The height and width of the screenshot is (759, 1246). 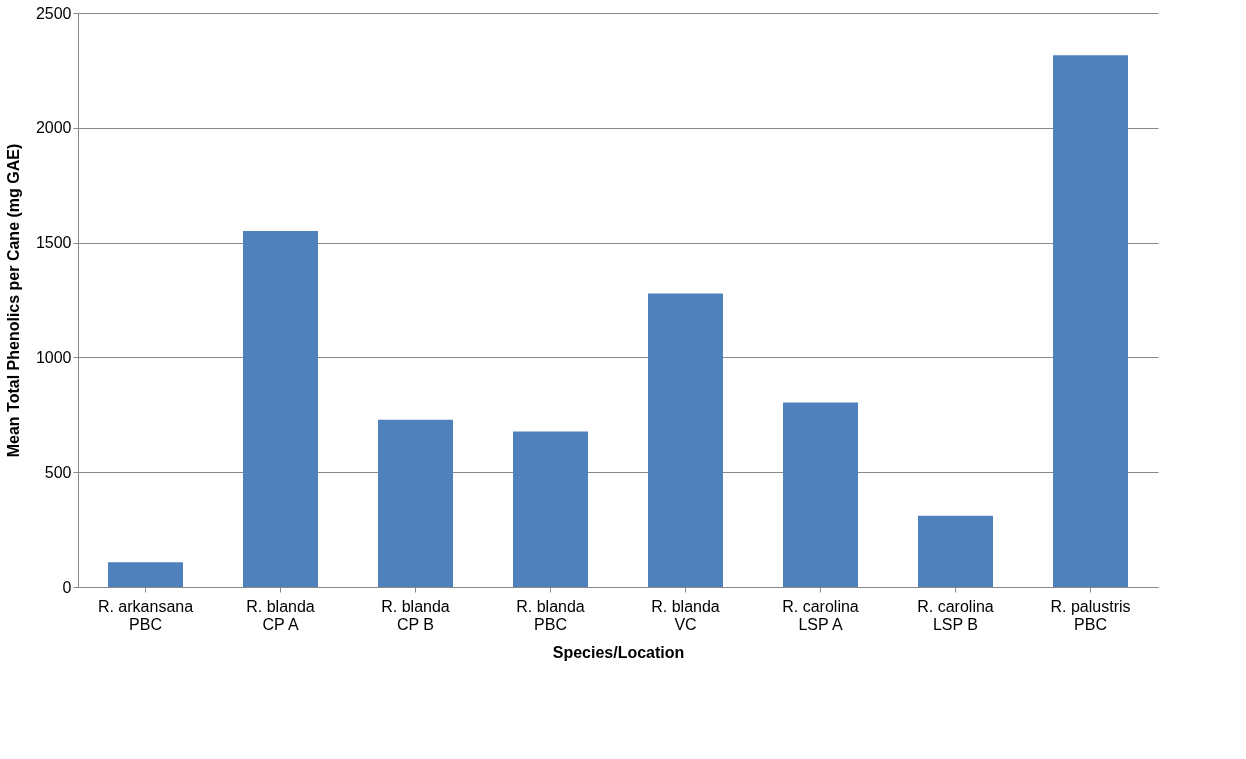 I want to click on y-tick-label: 2500, so click(x=53, y=13).